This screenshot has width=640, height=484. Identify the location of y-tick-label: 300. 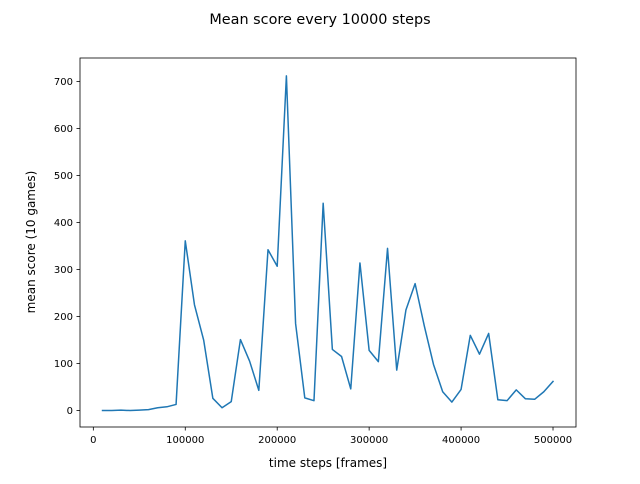
(63, 270).